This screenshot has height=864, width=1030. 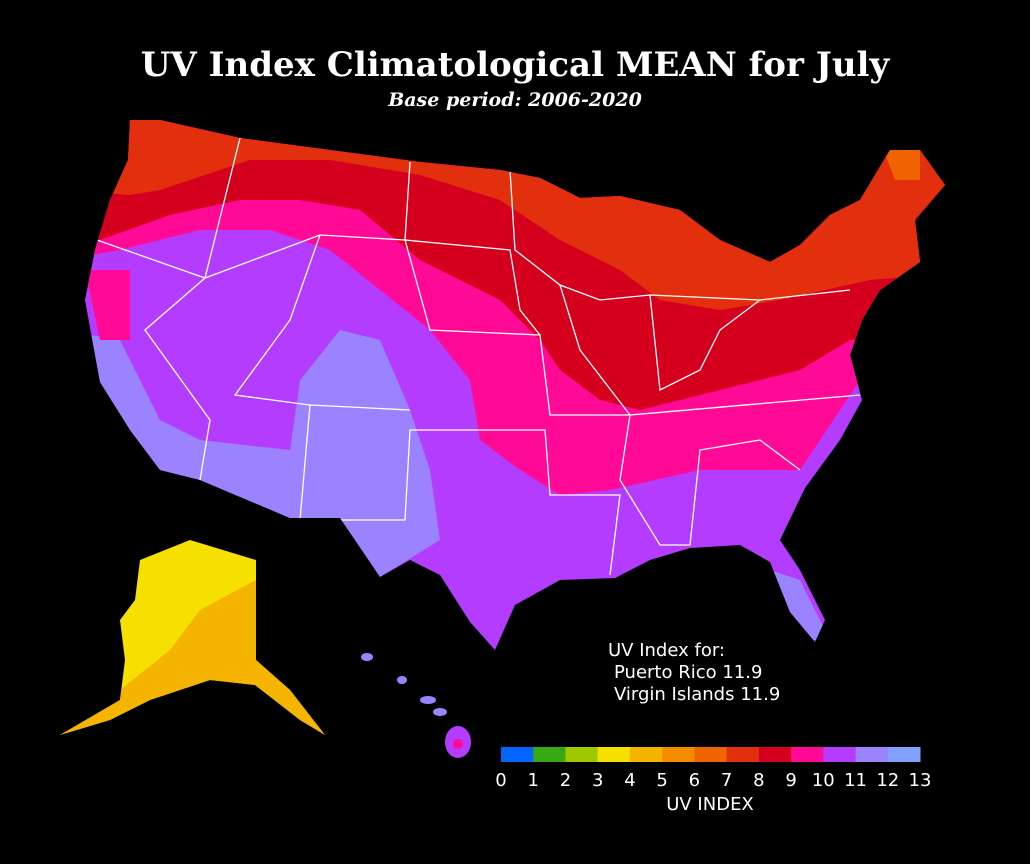 What do you see at coordinates (713, 769) in the screenshot?
I see `colorbar: 0 1 2 3 4 5 6 7 8 9 10 11 12 13` at bounding box center [713, 769].